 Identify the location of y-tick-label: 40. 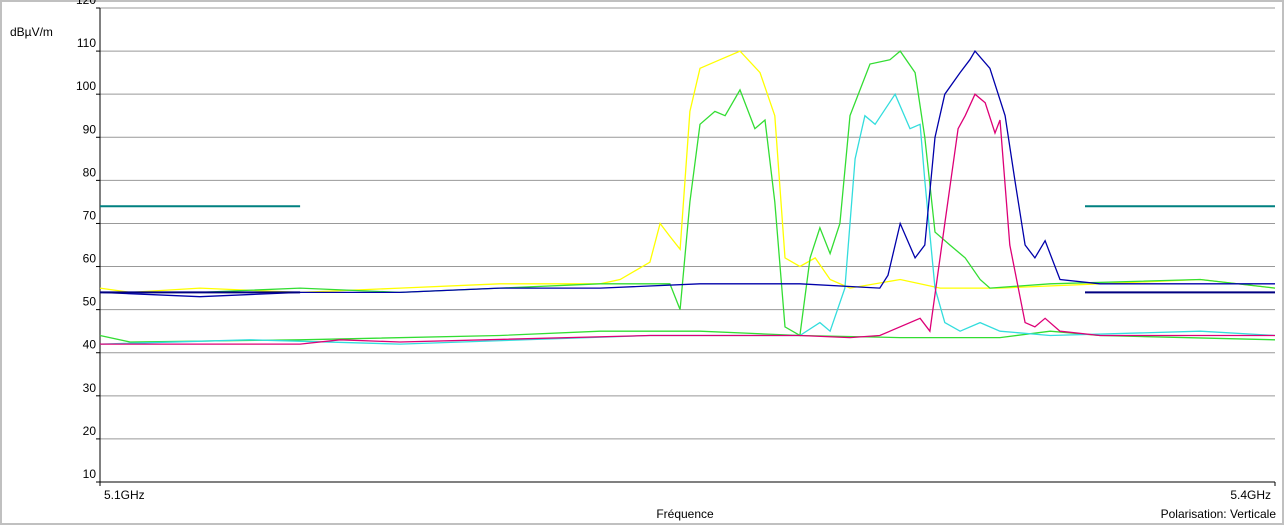
(90, 345).